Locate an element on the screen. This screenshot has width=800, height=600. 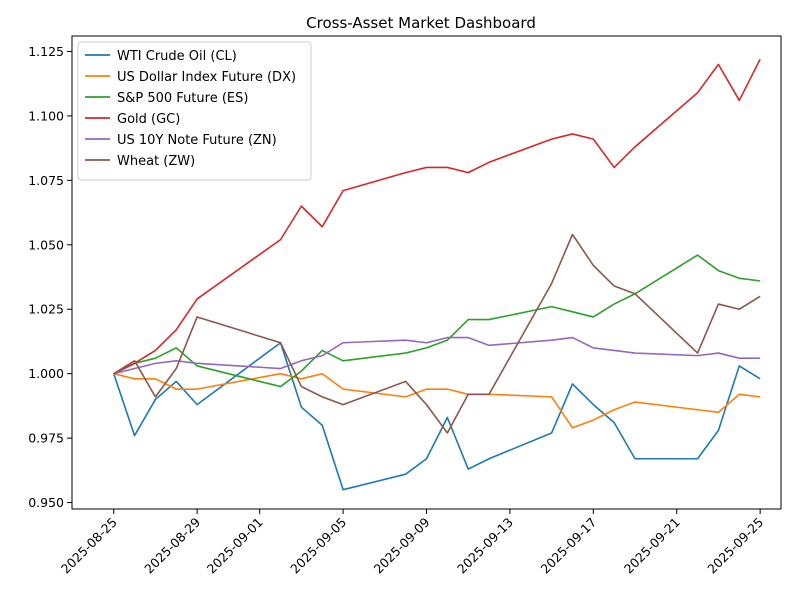
y-tick-label: 1.050 is located at coordinates (46, 244).